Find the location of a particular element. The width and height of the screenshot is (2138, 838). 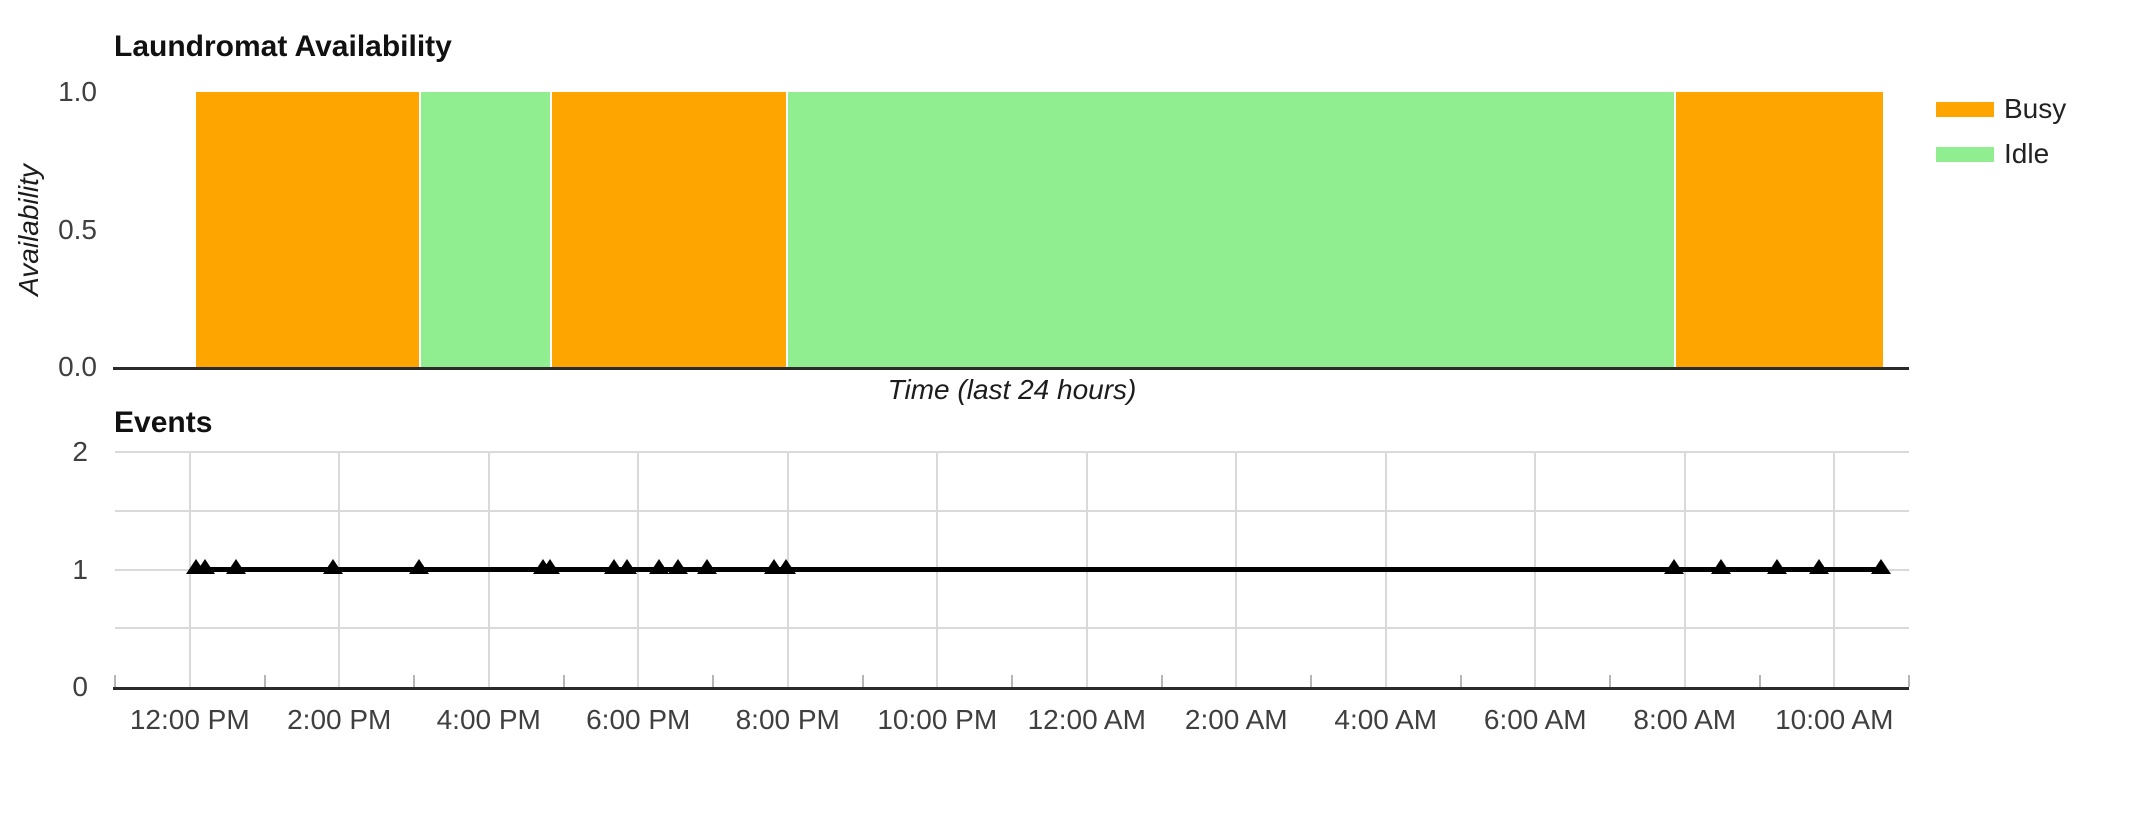

legend-label-idle: Idle is located at coordinates (2027, 153).